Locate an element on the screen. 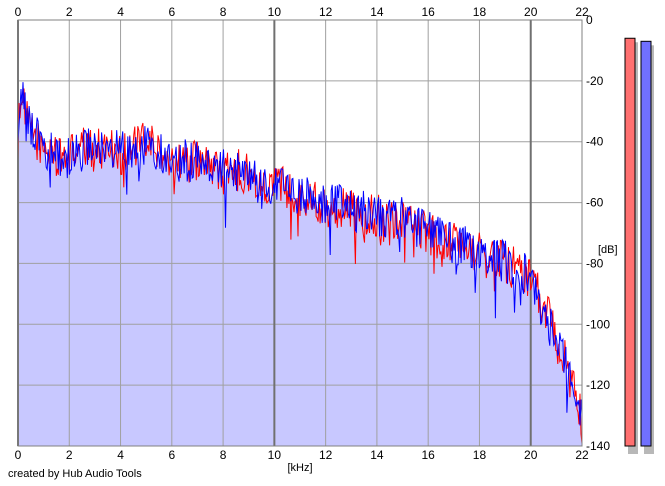 The image size is (665, 486). x-tick-label-bottom: 10 is located at coordinates (275, 455).